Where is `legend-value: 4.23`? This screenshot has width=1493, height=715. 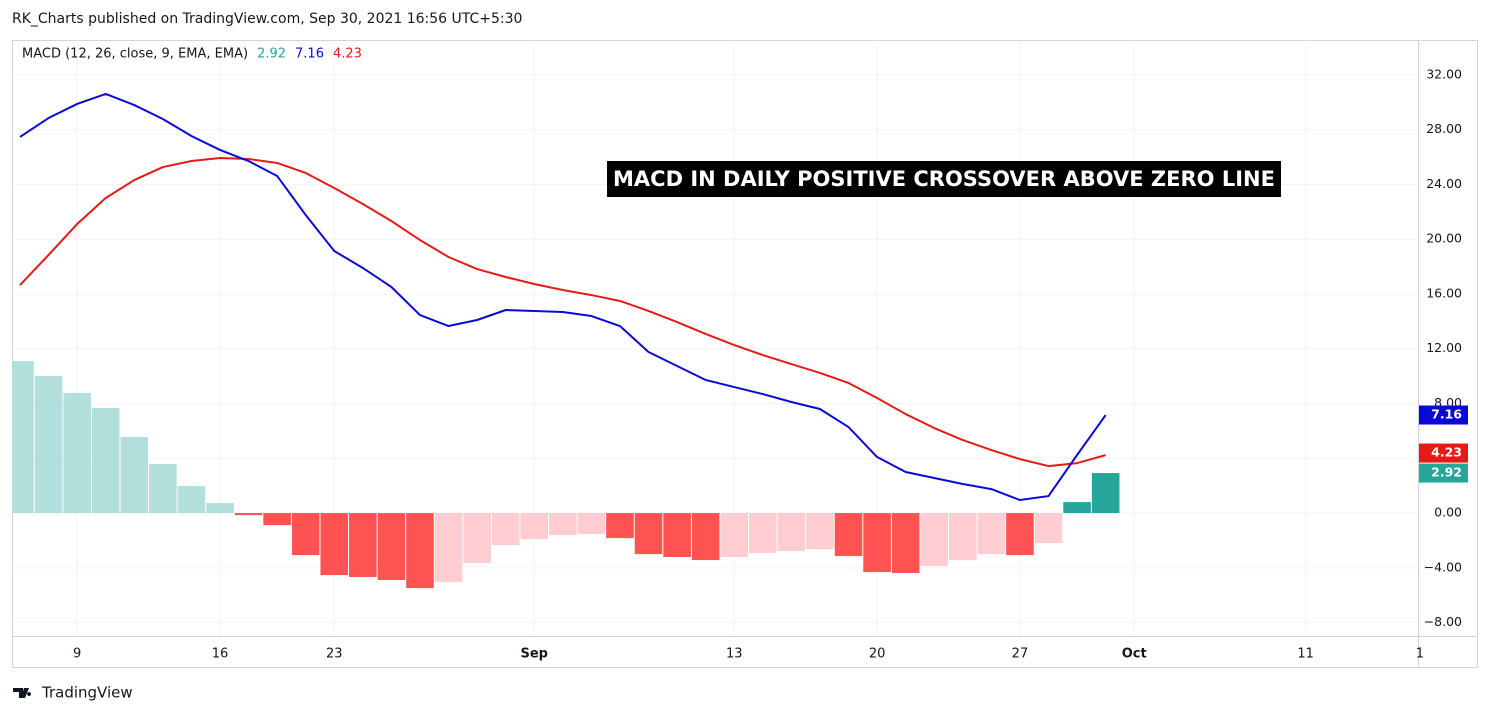 legend-value: 4.23 is located at coordinates (347, 54).